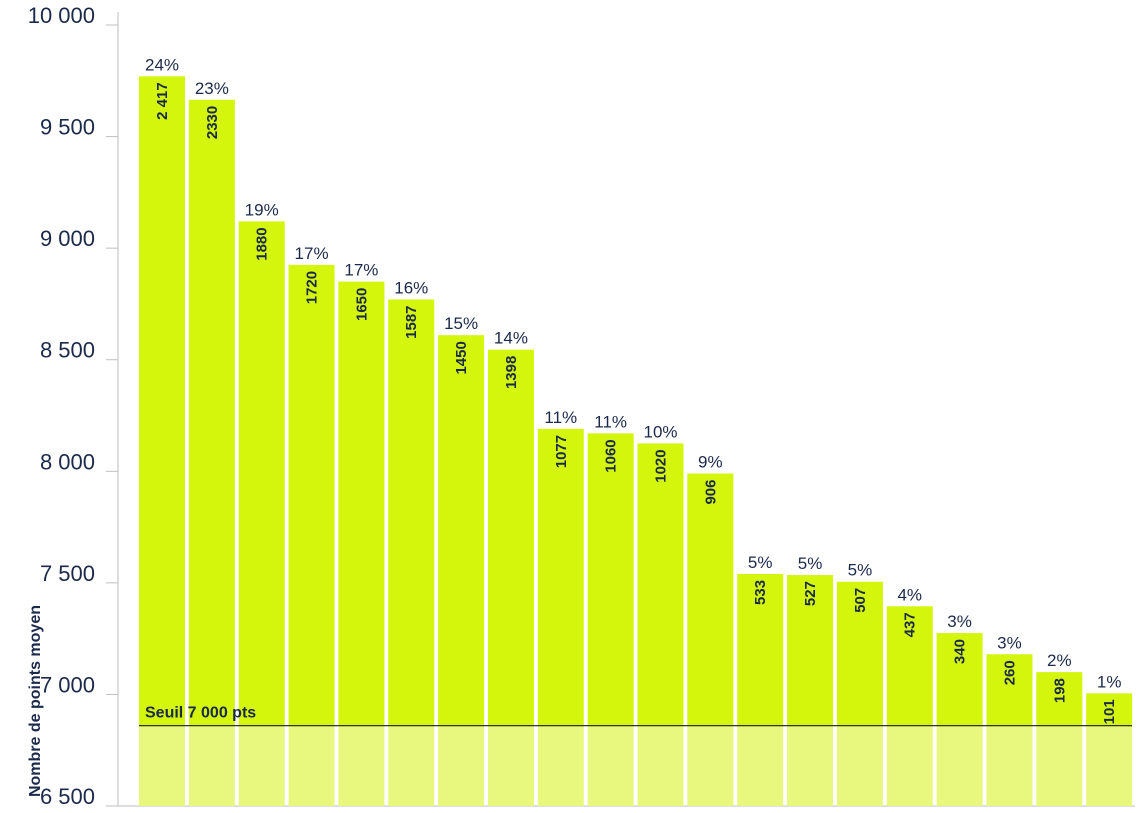  I want to click on bar-value-label: 1450, so click(461, 357).